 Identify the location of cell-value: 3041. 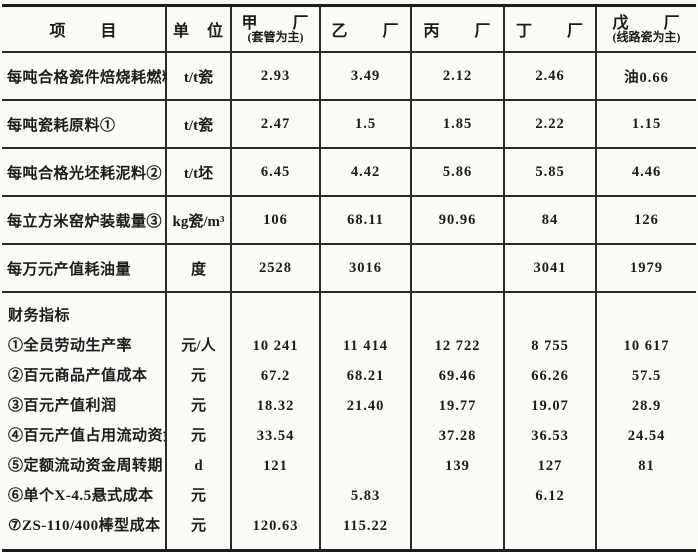
(549, 268).